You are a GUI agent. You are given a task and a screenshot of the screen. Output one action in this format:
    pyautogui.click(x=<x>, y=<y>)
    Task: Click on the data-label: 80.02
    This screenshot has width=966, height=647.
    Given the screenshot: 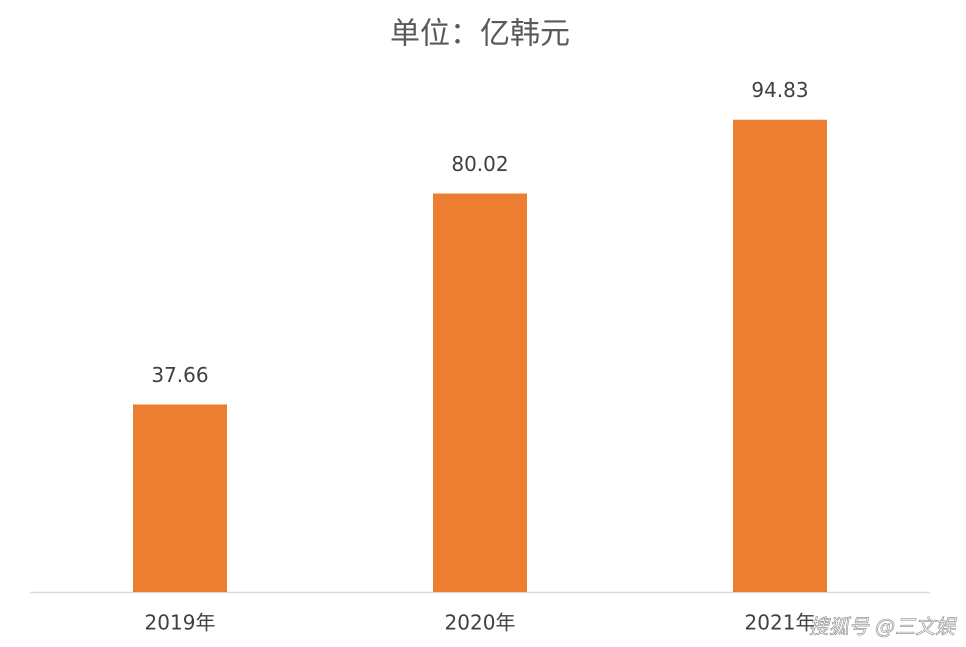 What is the action you would take?
    pyautogui.click(x=479, y=164)
    